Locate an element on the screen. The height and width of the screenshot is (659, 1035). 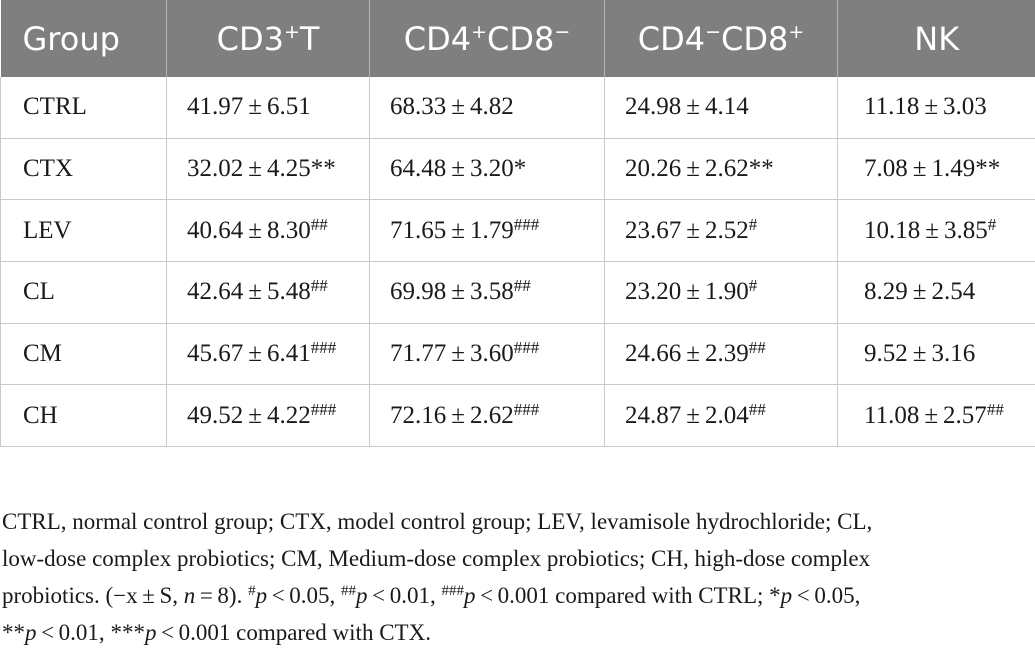
value-cell: 8.29 ± 2.54 is located at coordinates (936, 292).